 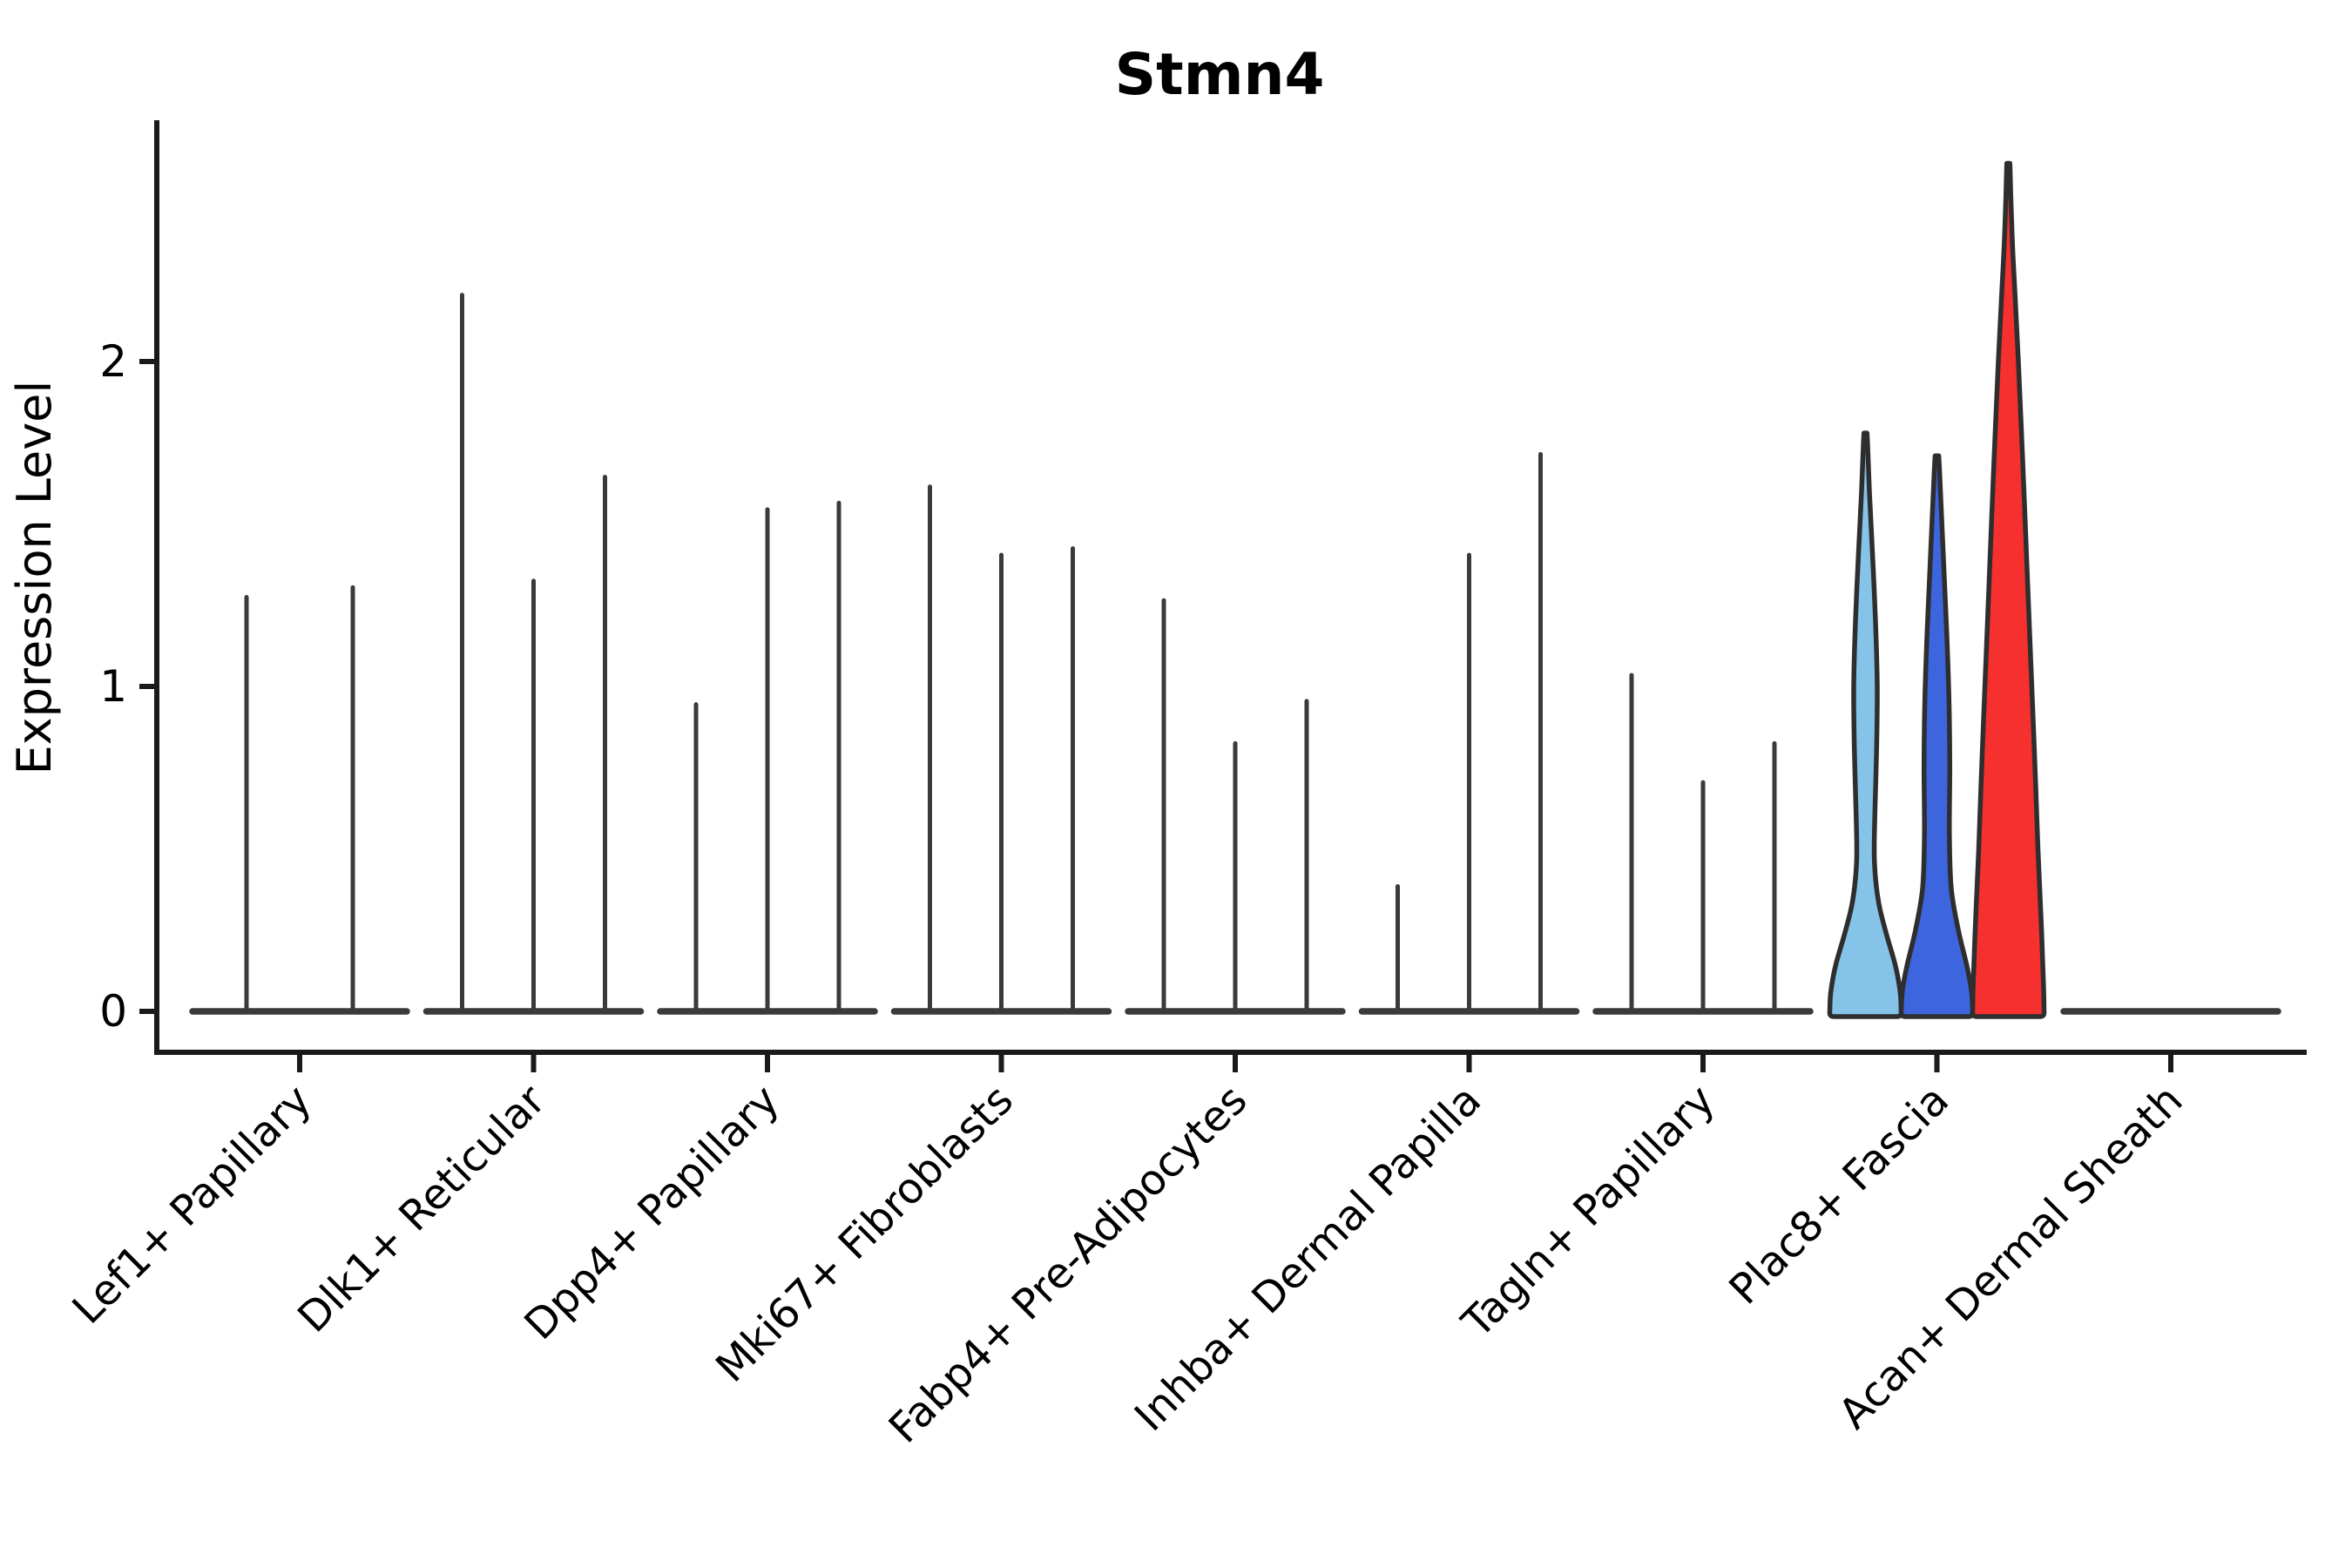 What do you see at coordinates (1220, 74) in the screenshot?
I see `chart-title: Stmn4` at bounding box center [1220, 74].